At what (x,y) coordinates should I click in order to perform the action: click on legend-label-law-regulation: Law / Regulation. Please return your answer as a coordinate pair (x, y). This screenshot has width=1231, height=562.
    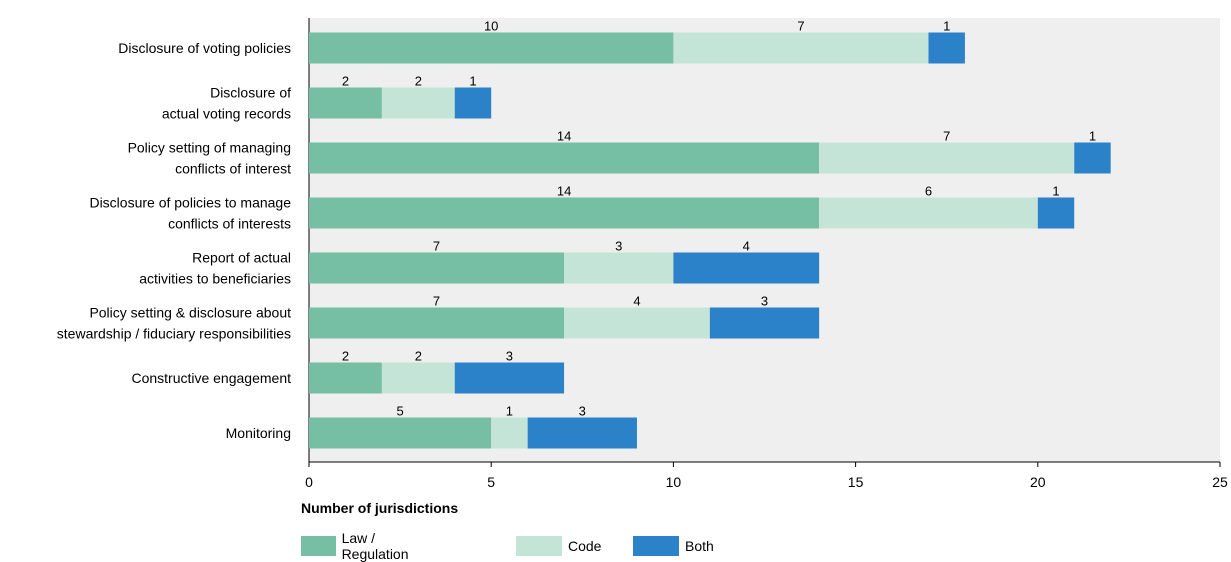
    Looking at the image, I should click on (375, 546).